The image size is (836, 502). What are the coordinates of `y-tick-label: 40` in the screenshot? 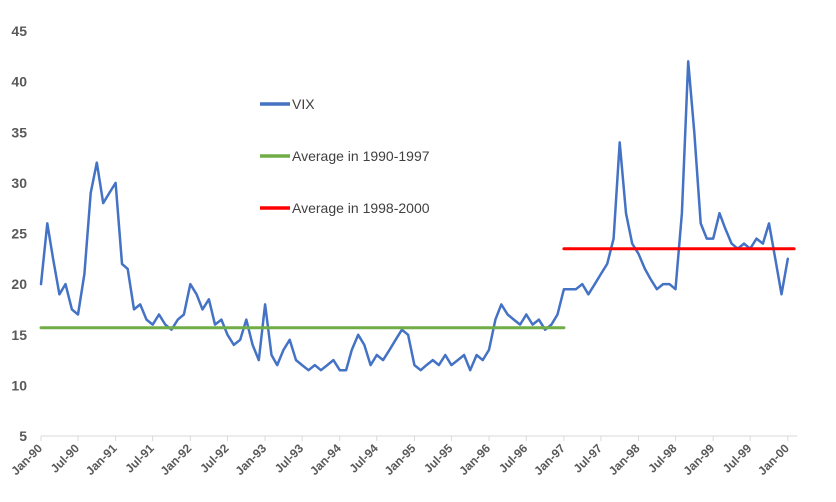 It's located at (19, 82).